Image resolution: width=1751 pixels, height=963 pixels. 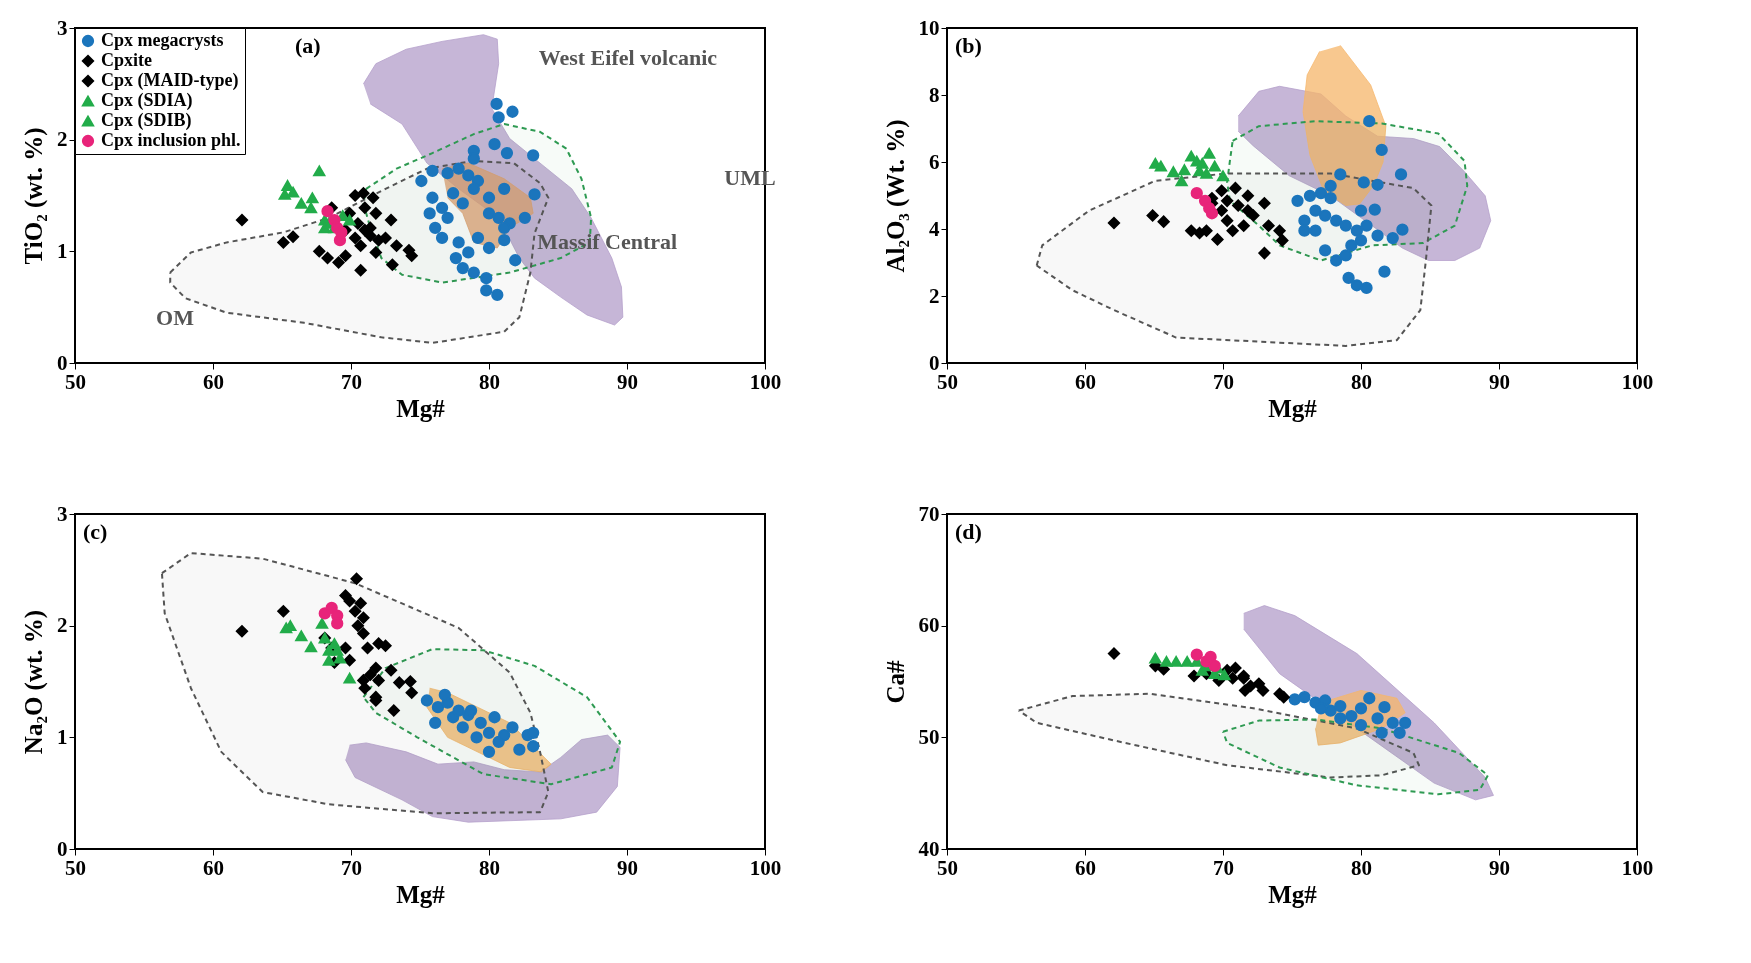 What do you see at coordinates (147, 100) in the screenshot?
I see `legend-label: Cpx (SDIA)` at bounding box center [147, 100].